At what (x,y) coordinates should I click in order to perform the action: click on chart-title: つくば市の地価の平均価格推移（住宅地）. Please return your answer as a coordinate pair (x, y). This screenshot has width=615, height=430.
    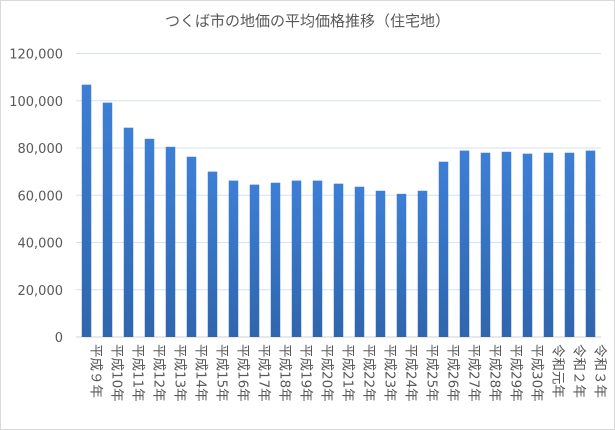
    Looking at the image, I should click on (307, 21).